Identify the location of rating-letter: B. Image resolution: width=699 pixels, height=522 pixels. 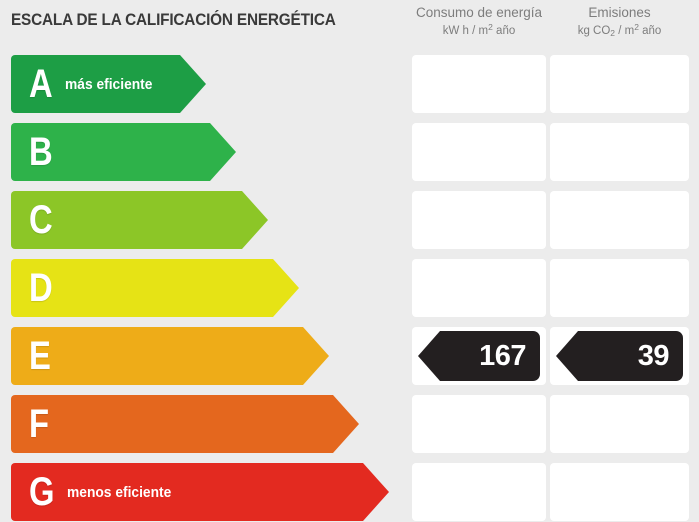
(41, 152).